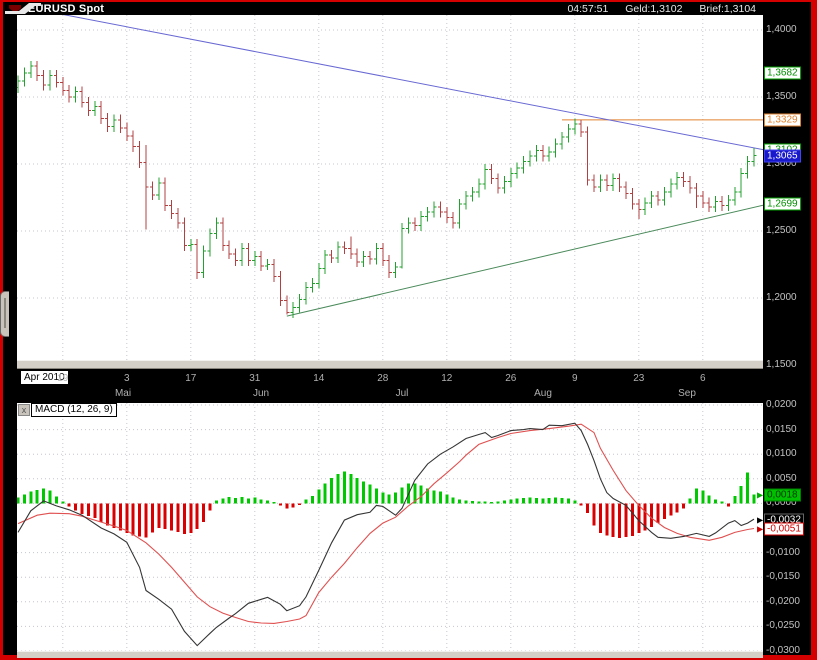  I want to click on time-axis-day-tick: 6, so click(703, 378).